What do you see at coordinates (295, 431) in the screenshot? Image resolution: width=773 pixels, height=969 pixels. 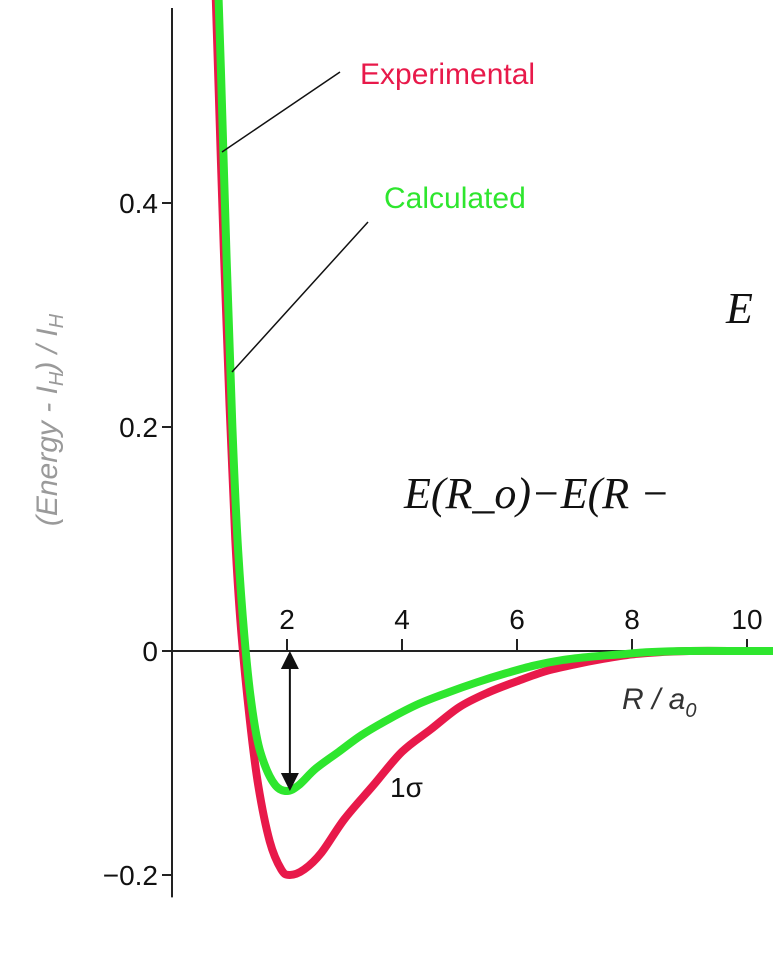 I see `annotations` at bounding box center [295, 431].